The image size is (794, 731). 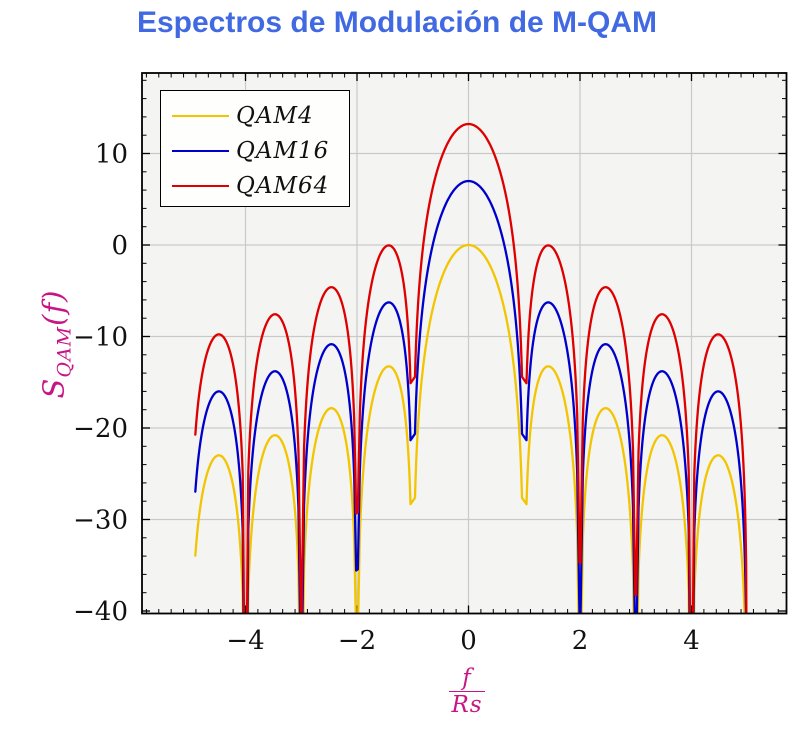 I want to click on legend-item-label: QAM16, so click(x=283, y=150).